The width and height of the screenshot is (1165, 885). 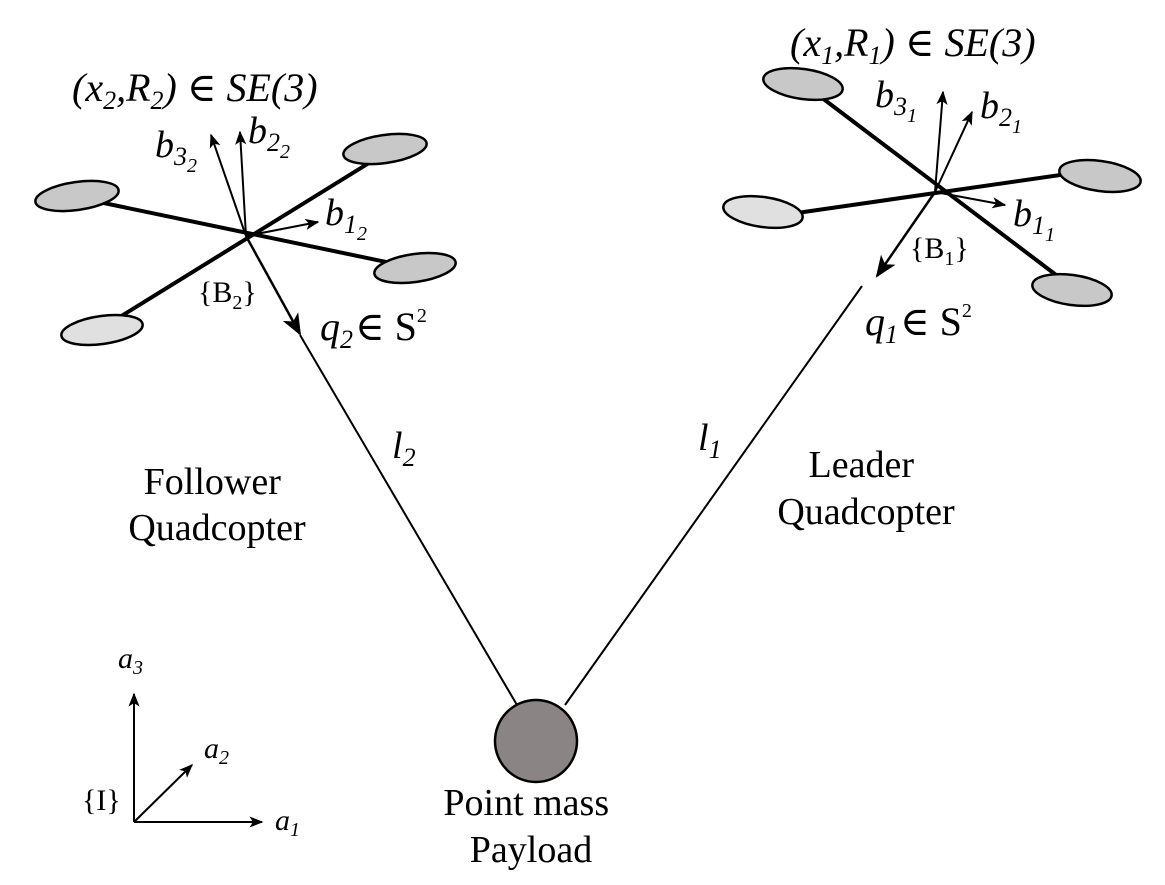 I want to click on leader-caption: Leader Quadcopter, so click(x=866, y=488).